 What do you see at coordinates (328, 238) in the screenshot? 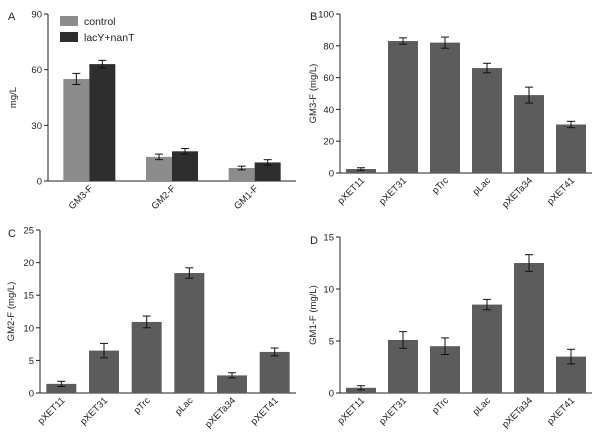
I see `panel-d-y-tick-label: 15` at bounding box center [328, 238].